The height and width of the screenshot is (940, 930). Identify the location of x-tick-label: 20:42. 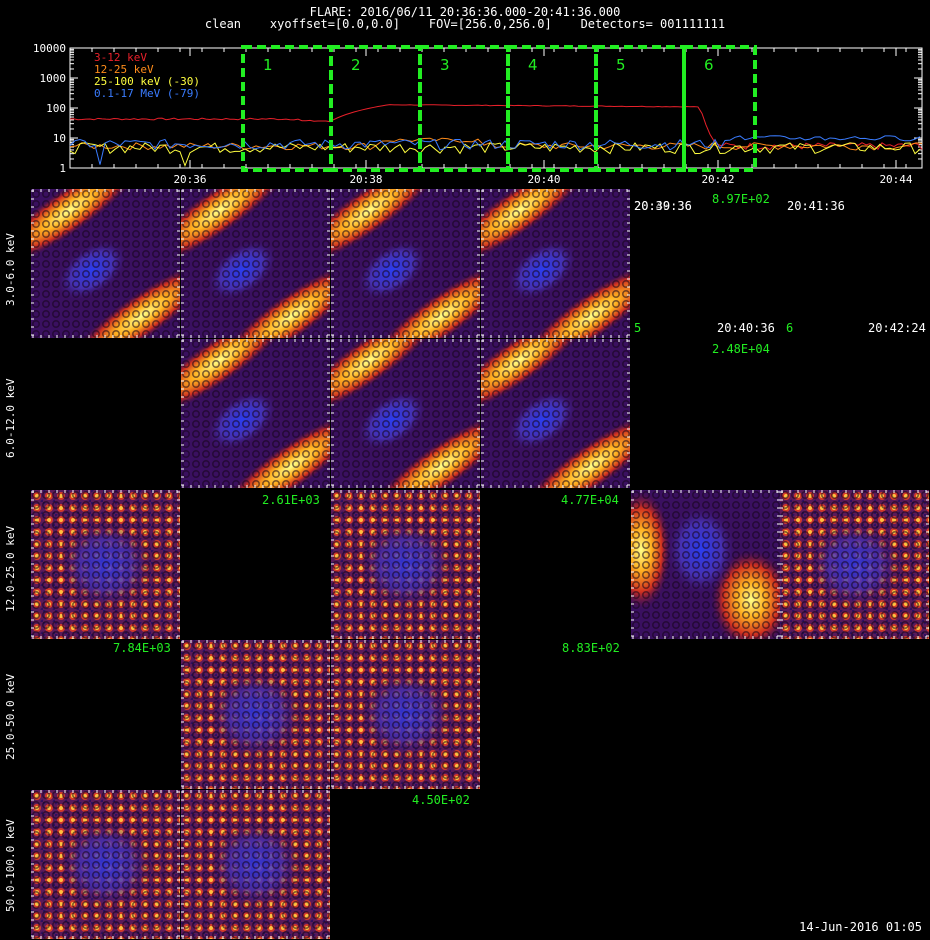
(717, 179).